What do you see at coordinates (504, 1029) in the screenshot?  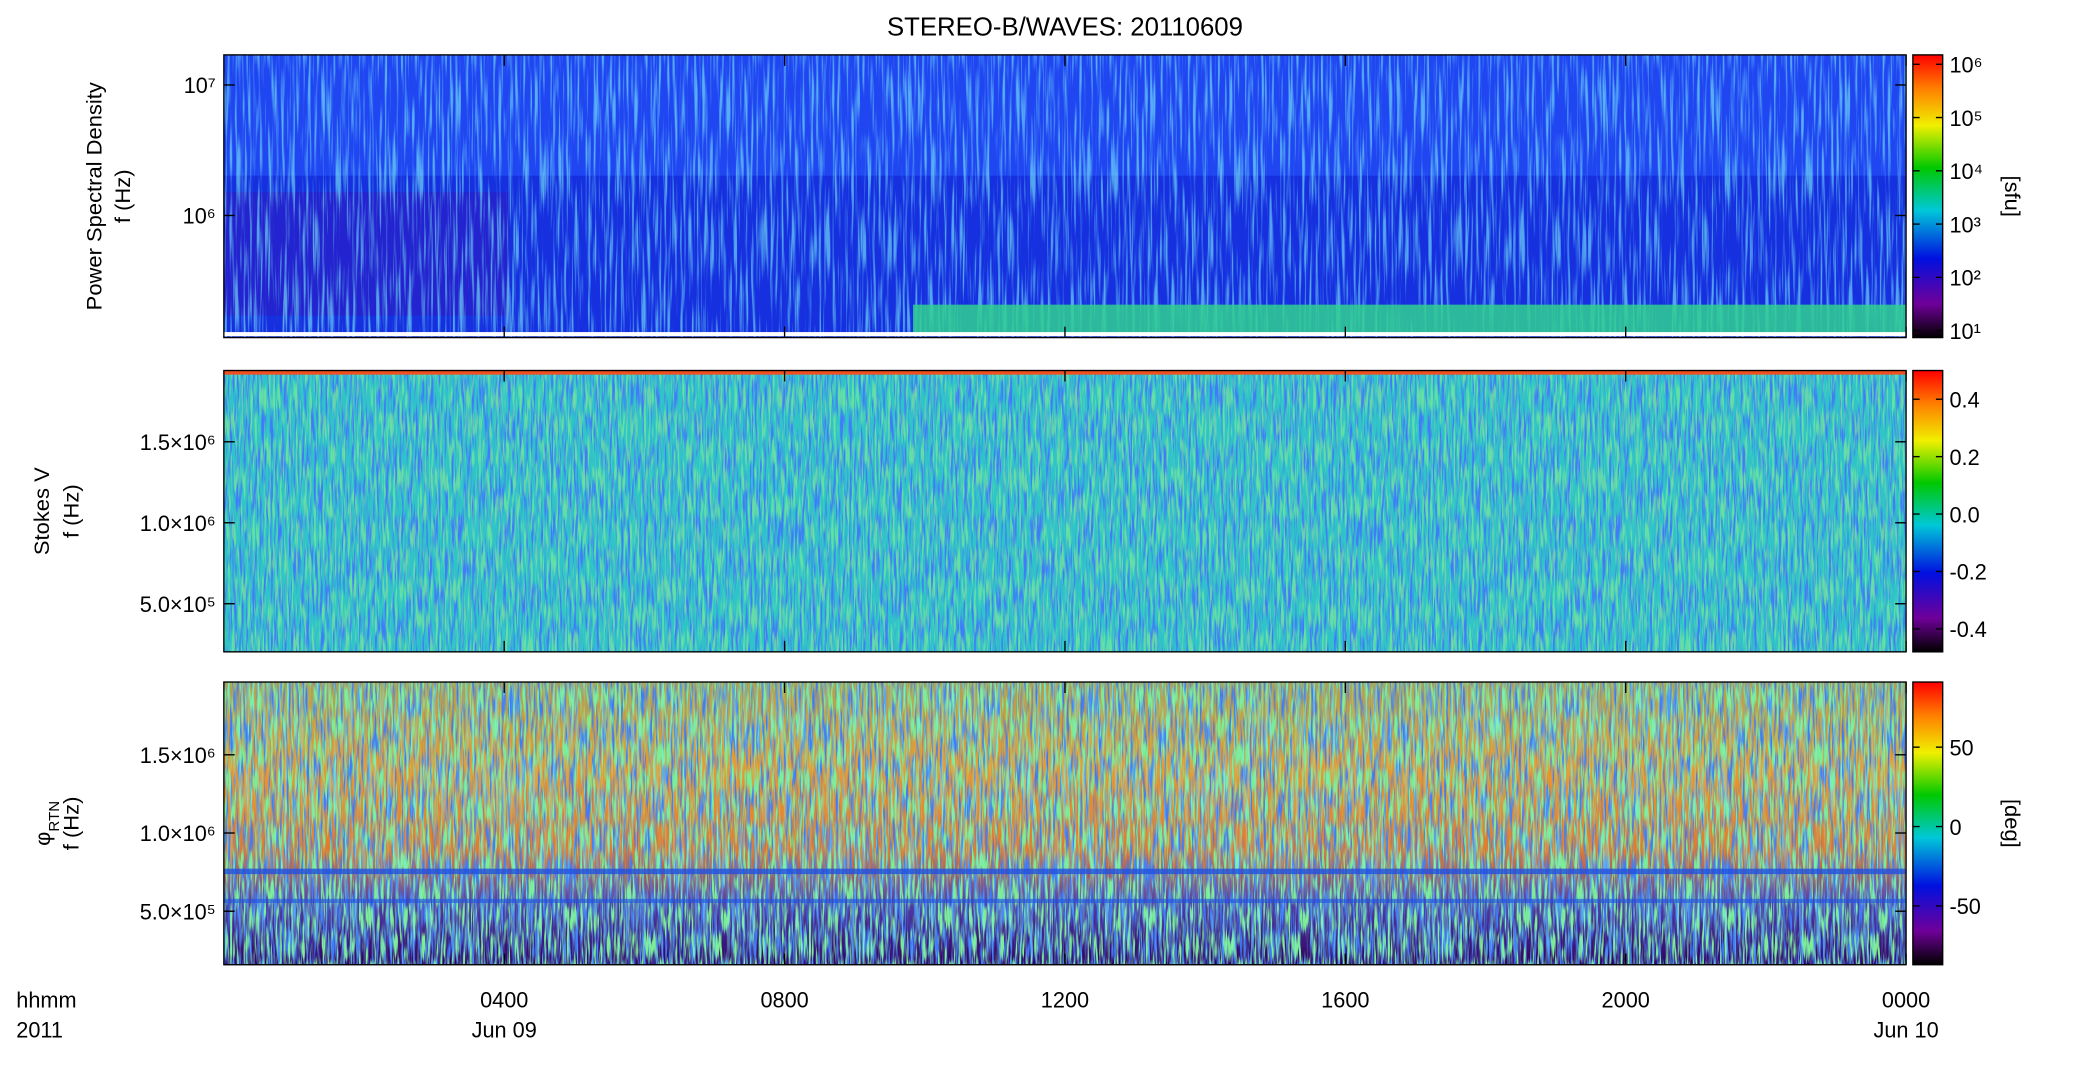 I see `x-date-label: Jun 09` at bounding box center [504, 1029].